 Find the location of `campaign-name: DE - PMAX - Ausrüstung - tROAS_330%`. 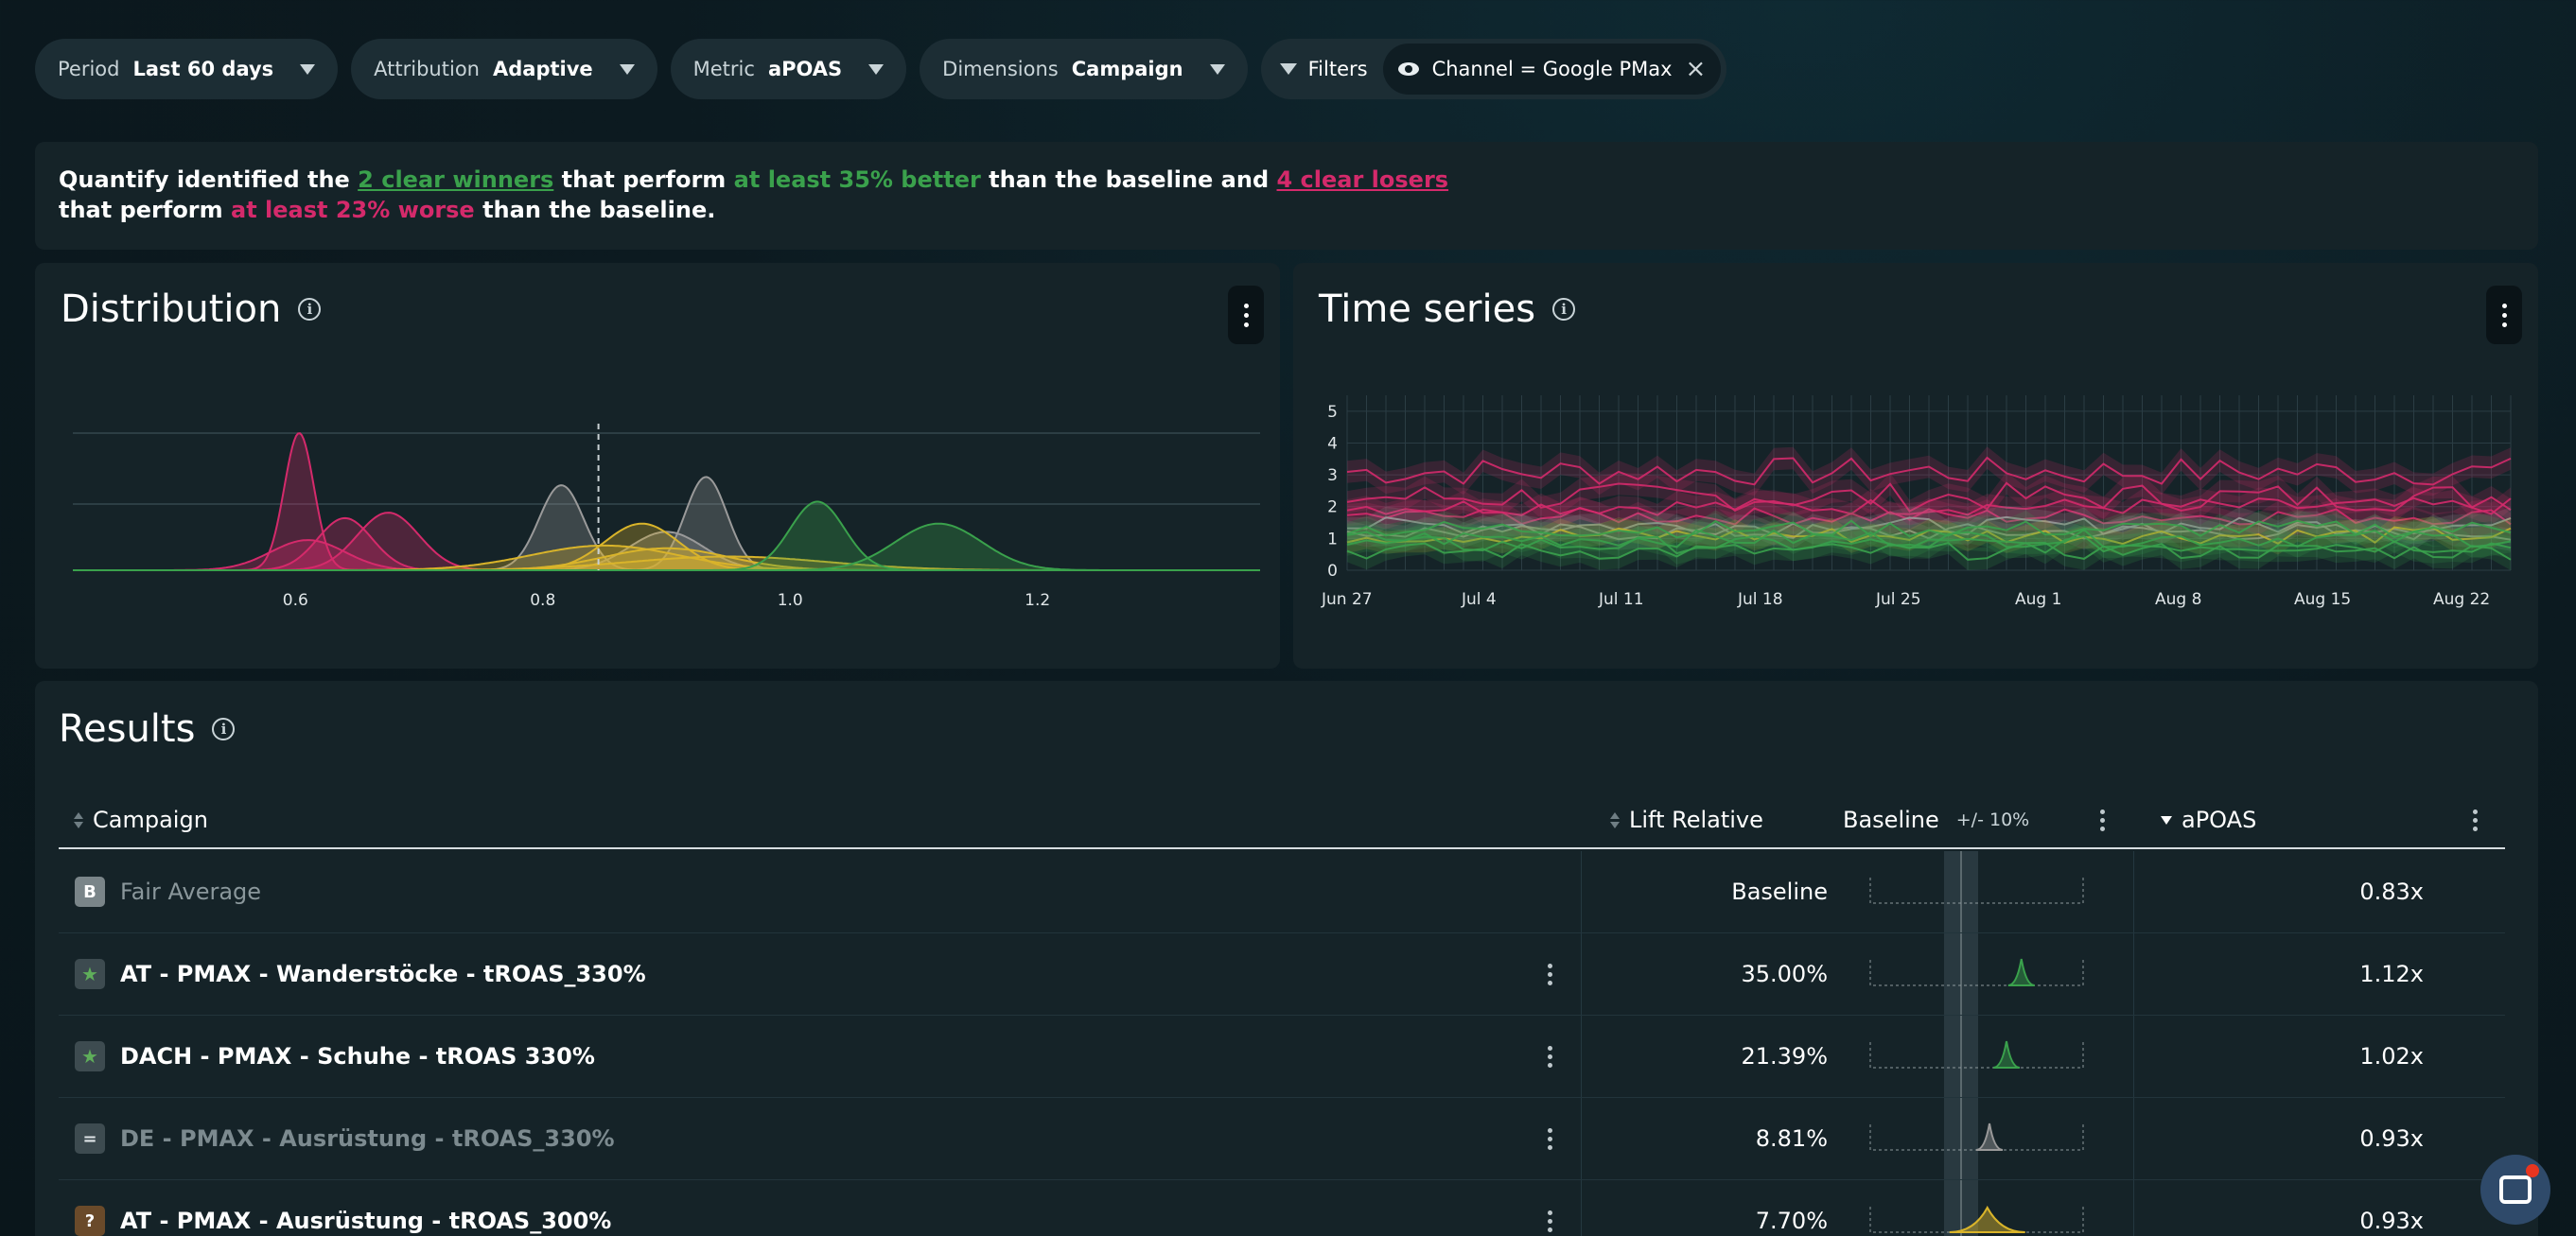

campaign-name: DE - PMAX - Ausrüstung - tROAS_330% is located at coordinates (368, 1138).